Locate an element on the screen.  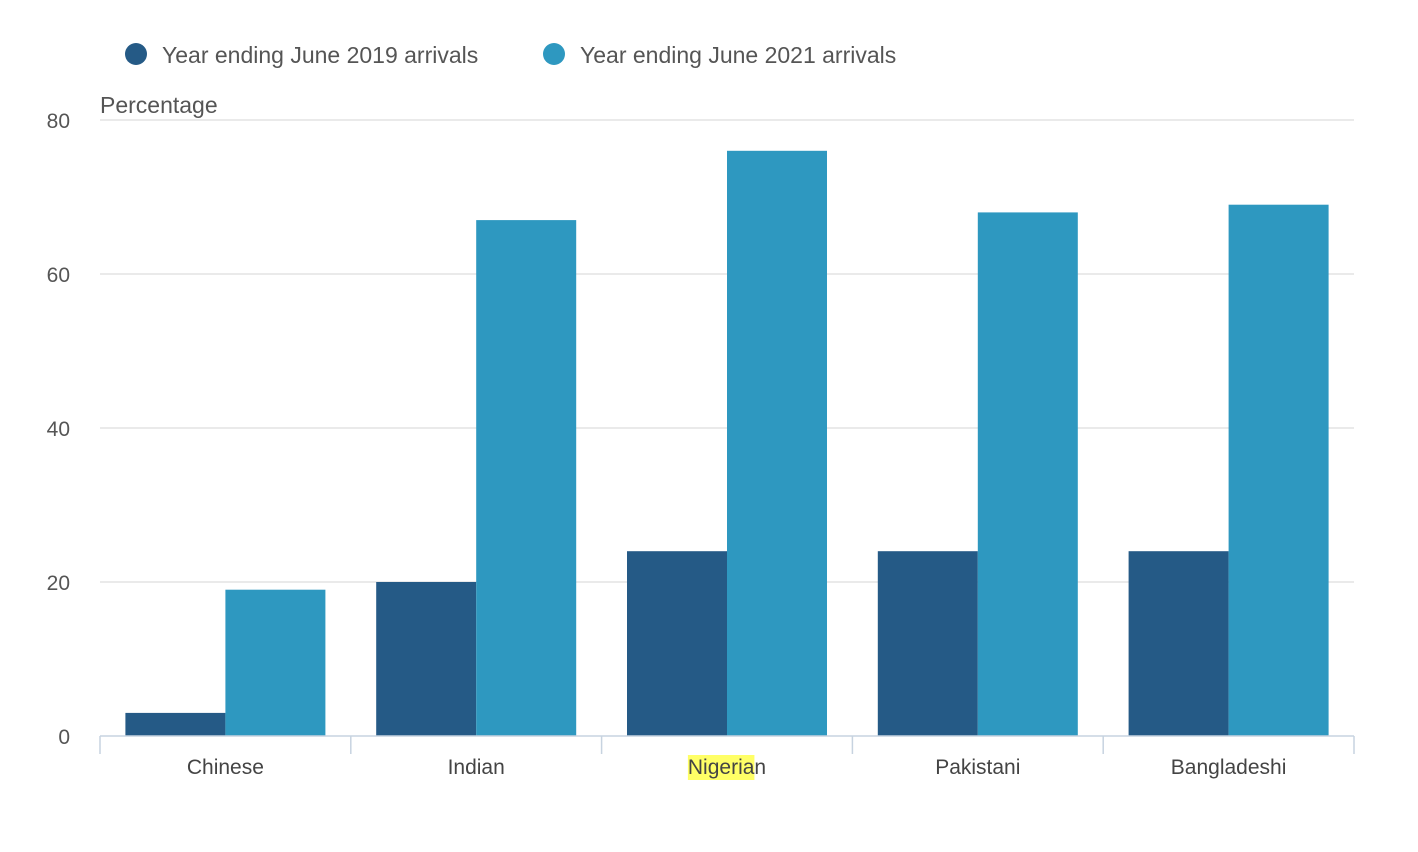
bar-indian-2019 is located at coordinates (426, 659).